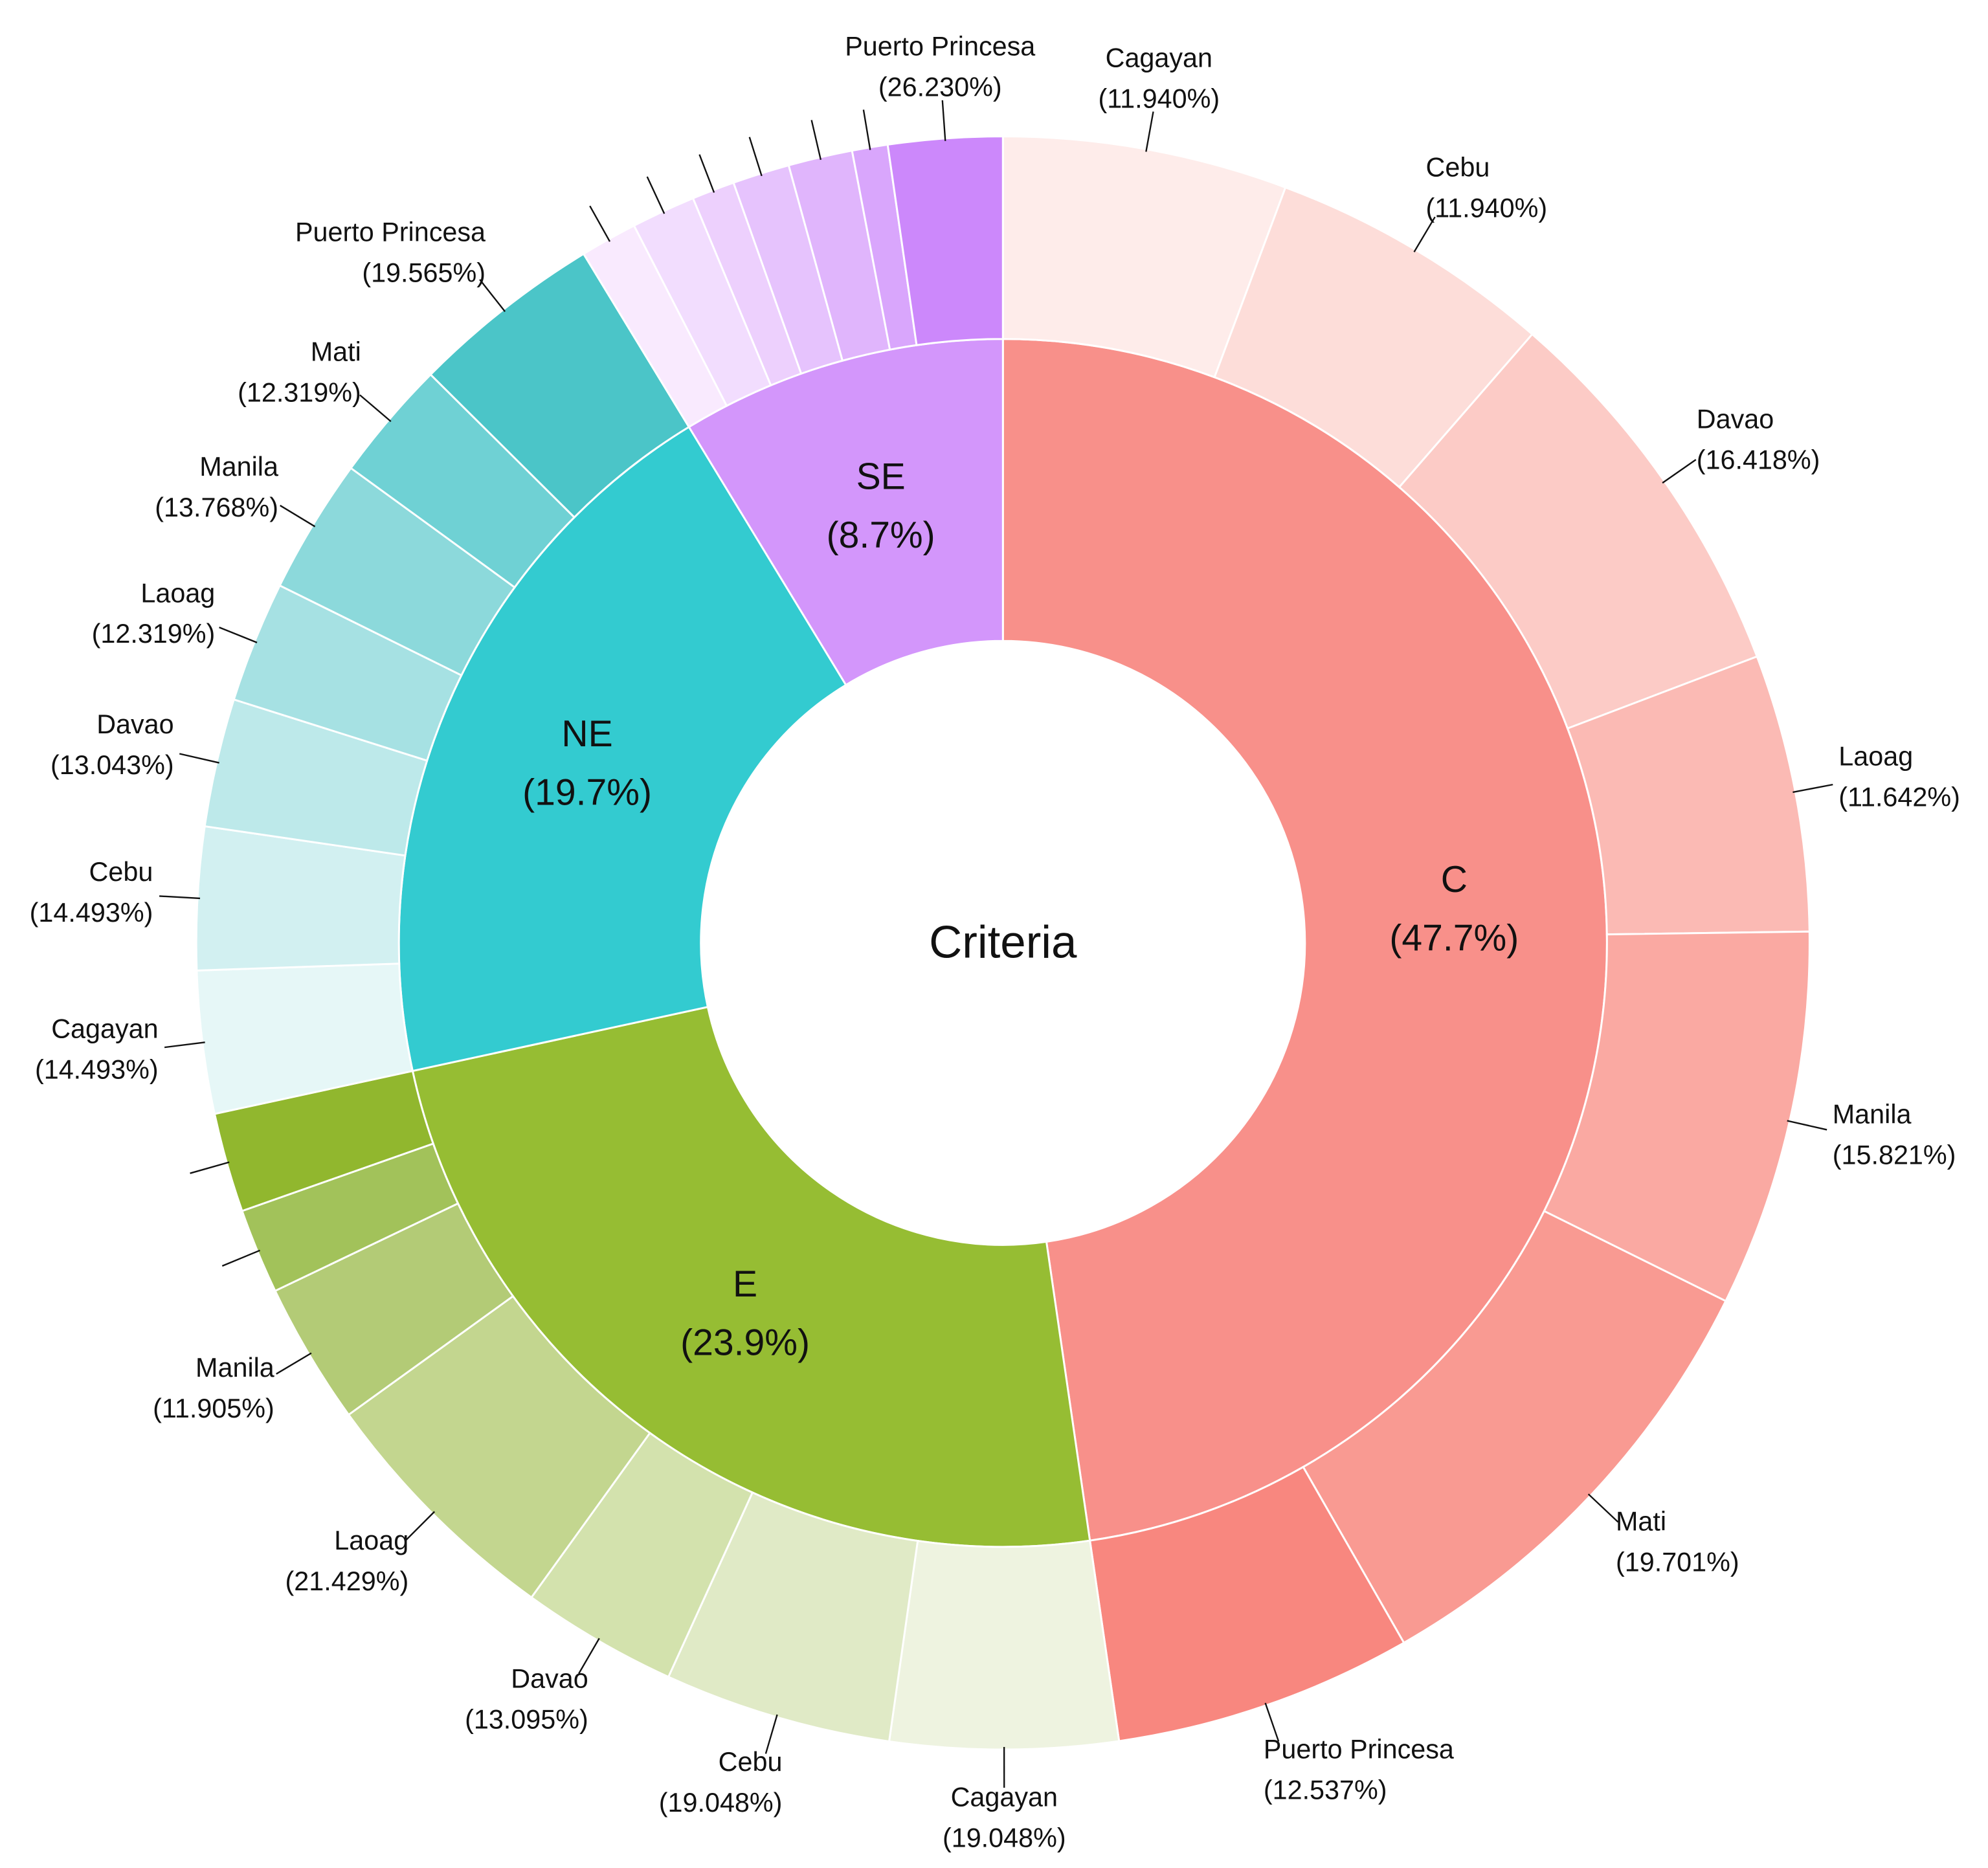 The height and width of the screenshot is (1868, 1988). What do you see at coordinates (940, 87) in the screenshot?
I see `outer-value-label: (26.230%)` at bounding box center [940, 87].